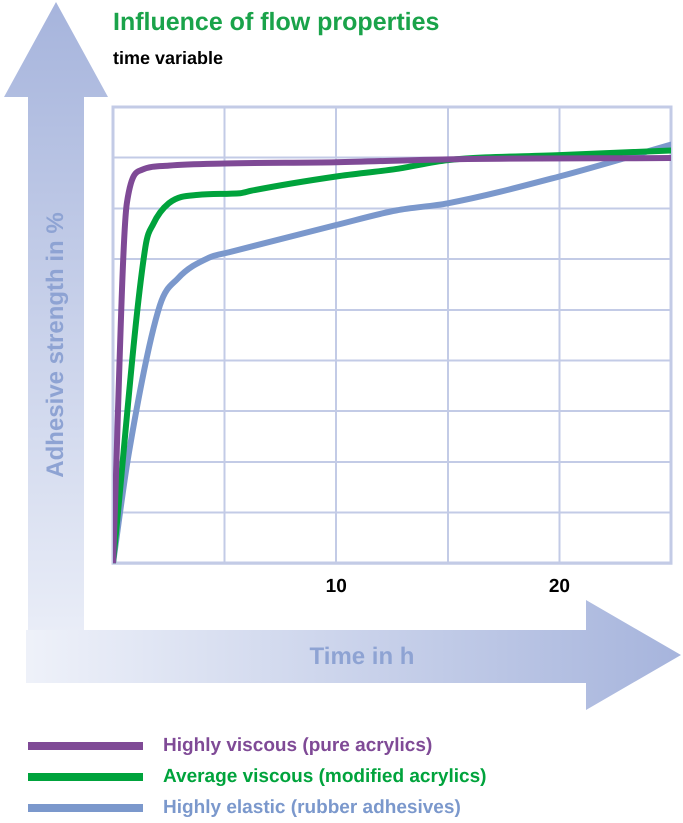 The image size is (683, 823). Describe the element at coordinates (312, 807) in the screenshot. I see `text: Highly elastic (rubber adhesives)` at that location.